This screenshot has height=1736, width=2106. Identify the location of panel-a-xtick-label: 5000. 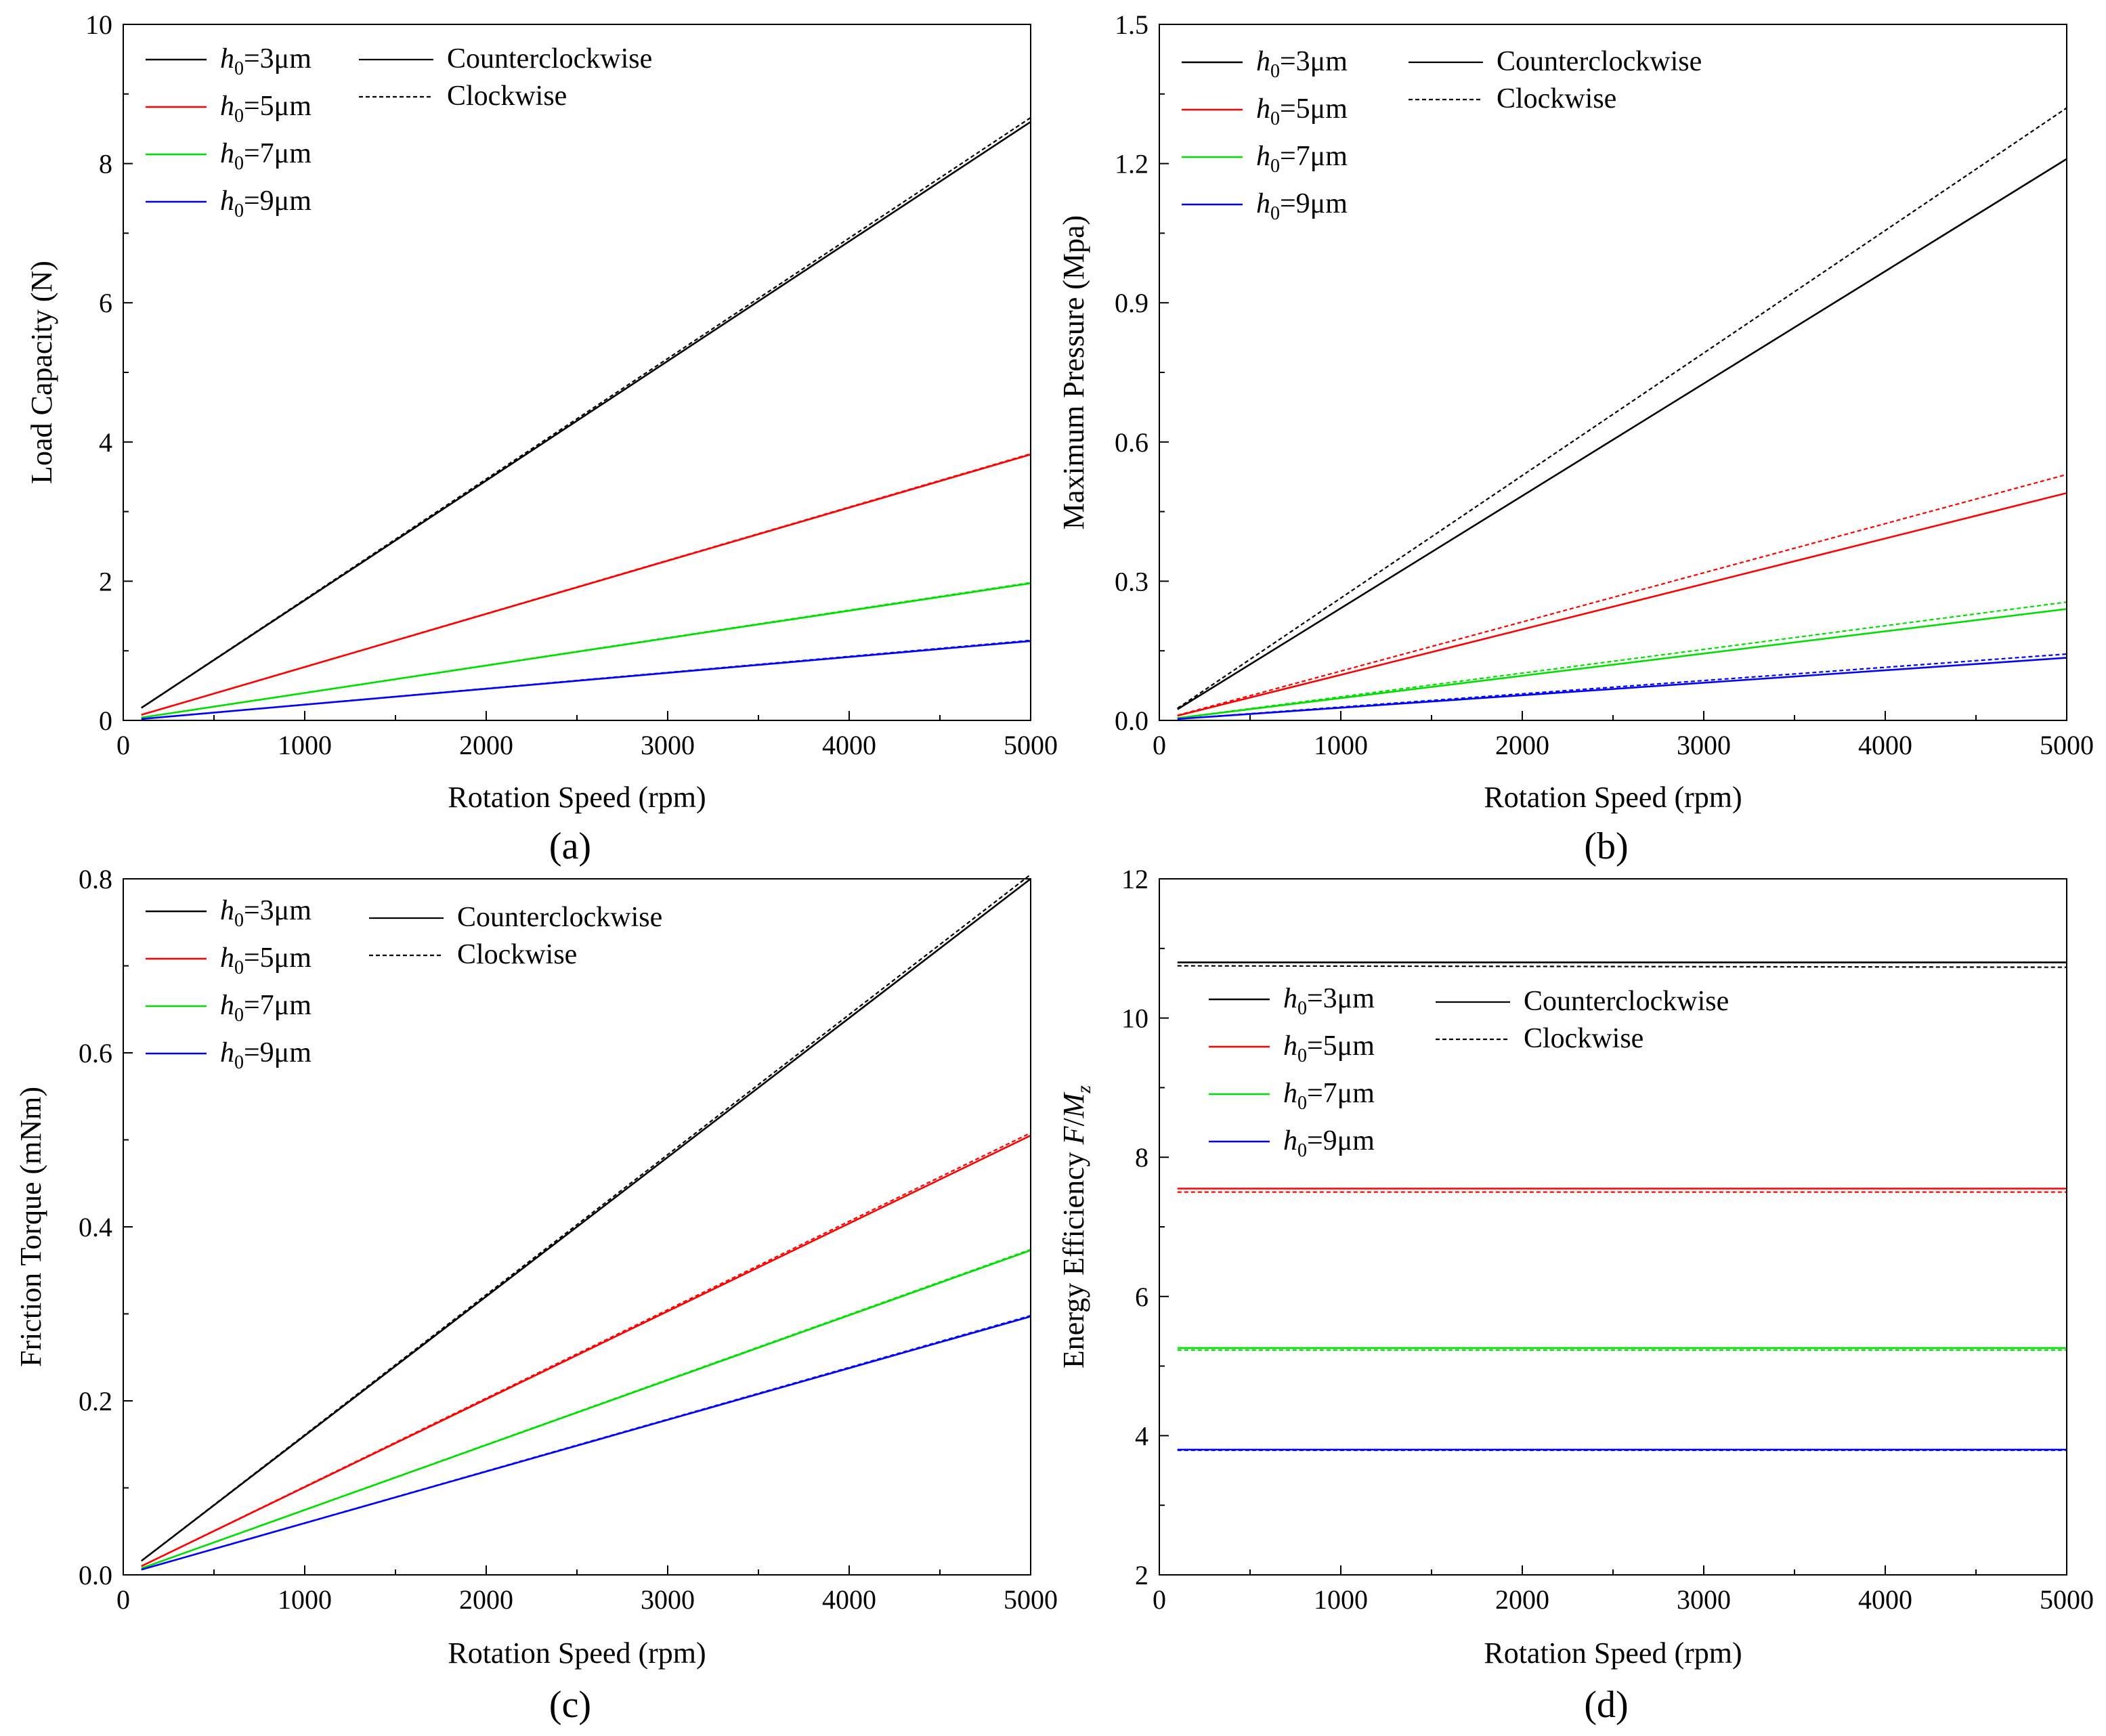
(1031, 745).